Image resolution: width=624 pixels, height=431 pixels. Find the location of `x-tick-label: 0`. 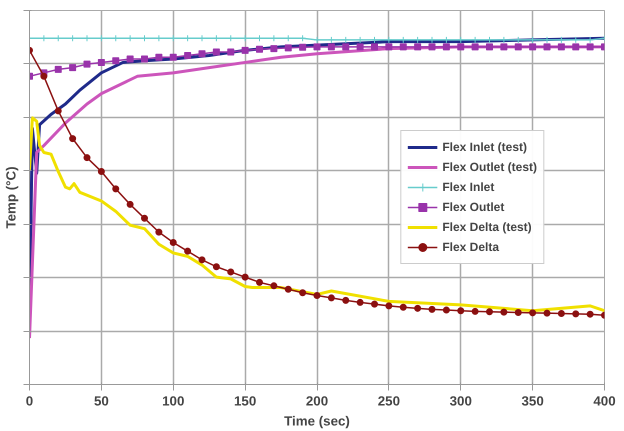

x-tick-label: 0 is located at coordinates (30, 401).